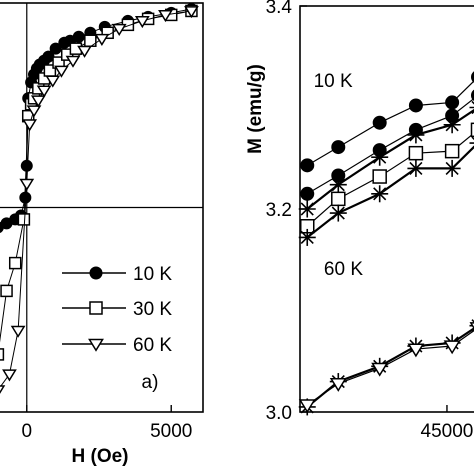 The height and width of the screenshot is (474, 474). I want to click on x-tick-label: 45000, so click(447, 431).